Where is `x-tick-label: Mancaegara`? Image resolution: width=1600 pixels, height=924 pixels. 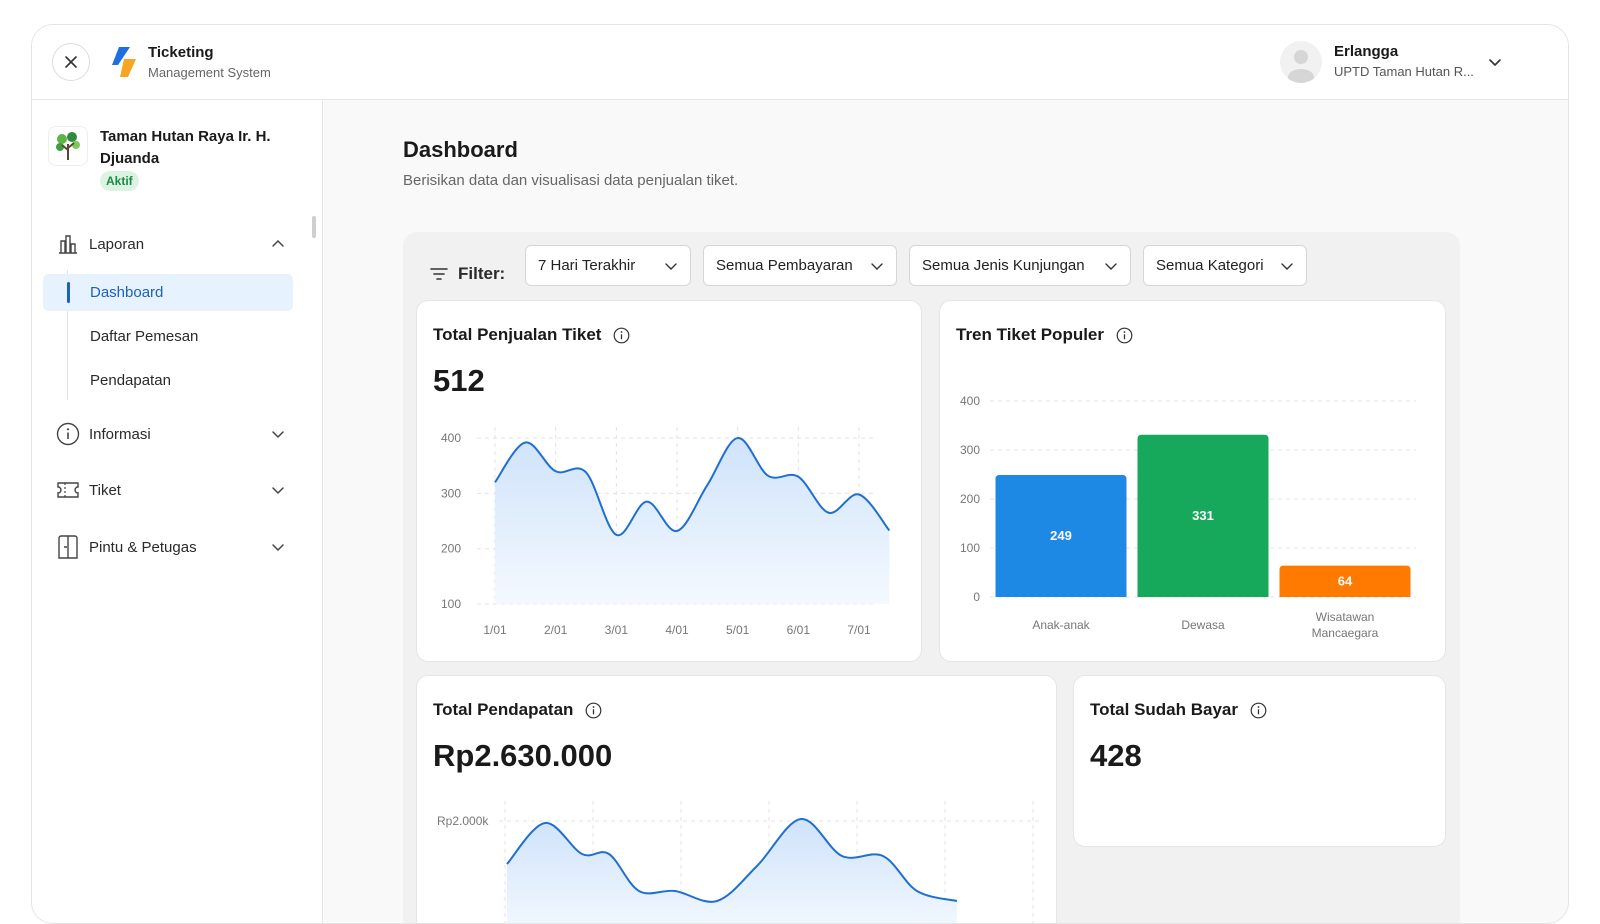 x-tick-label: Mancaegara is located at coordinates (1345, 633).